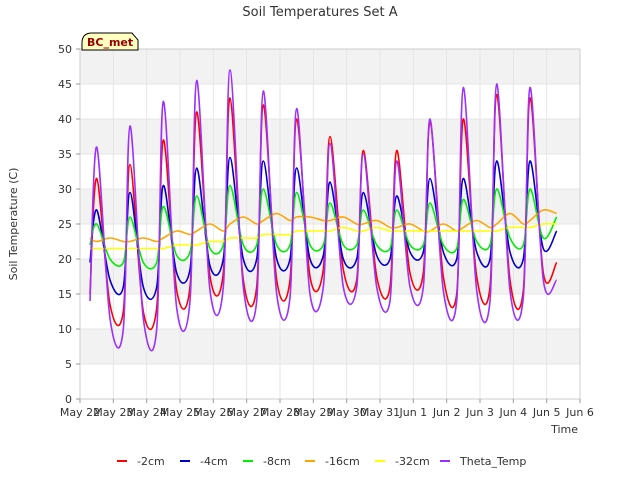  Describe the element at coordinates (280, 412) in the screenshot. I see `x-tick-label: May 28` at that location.